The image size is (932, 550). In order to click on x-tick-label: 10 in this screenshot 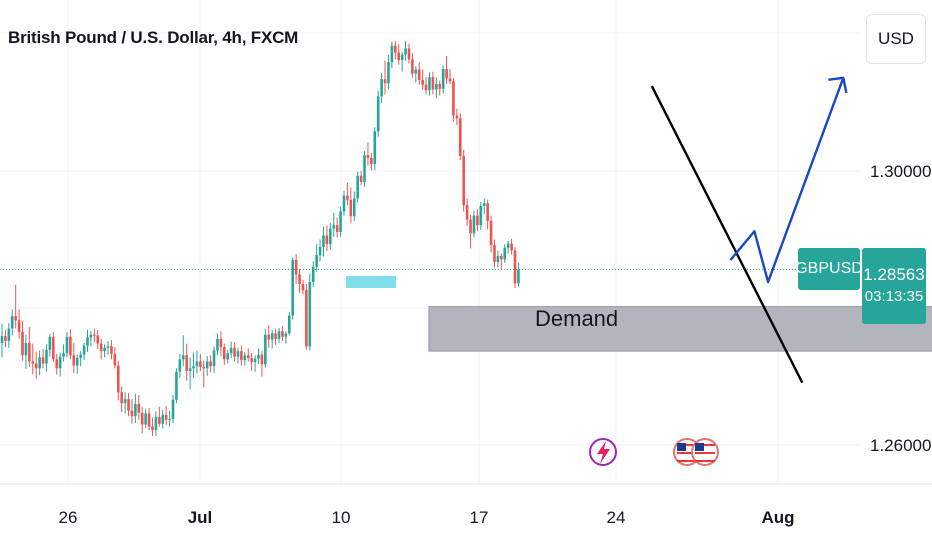, I will do `click(341, 517)`.